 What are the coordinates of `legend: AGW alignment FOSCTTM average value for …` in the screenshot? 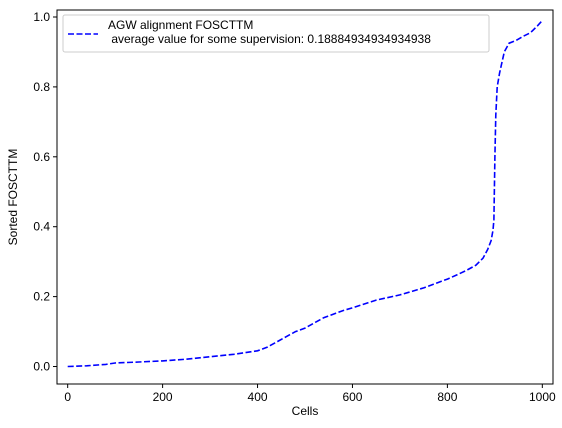 It's located at (276, 33).